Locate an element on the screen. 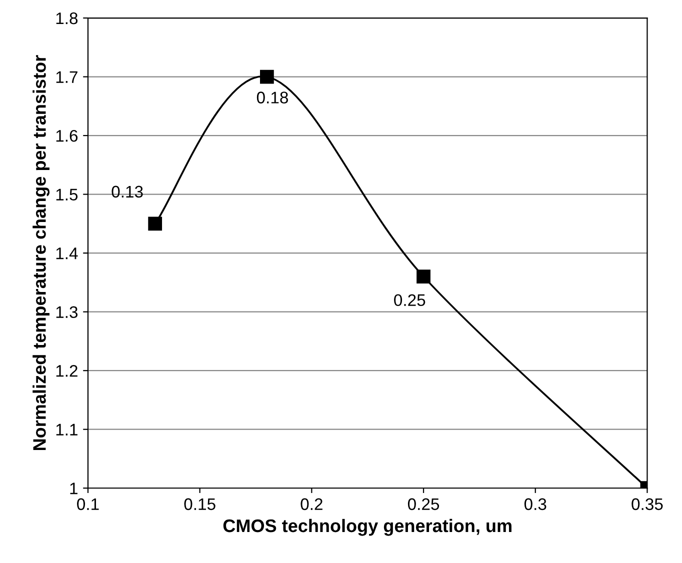 The height and width of the screenshot is (563, 682). y-tick-label: 1.3 is located at coordinates (67, 312).